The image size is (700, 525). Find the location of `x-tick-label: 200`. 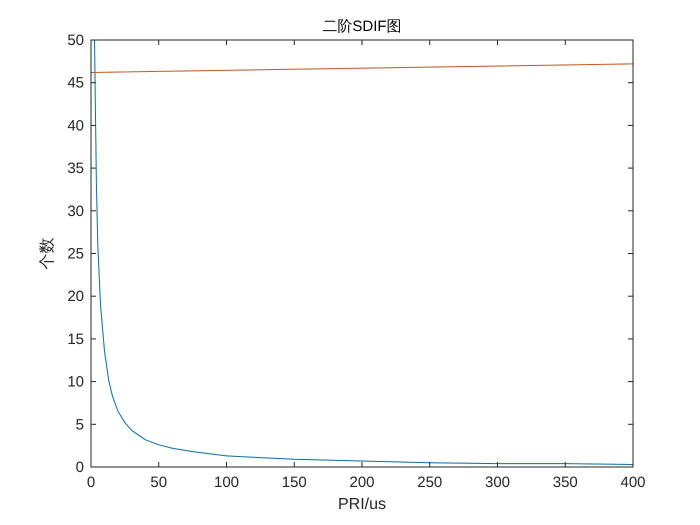

x-tick-label: 200 is located at coordinates (362, 482).